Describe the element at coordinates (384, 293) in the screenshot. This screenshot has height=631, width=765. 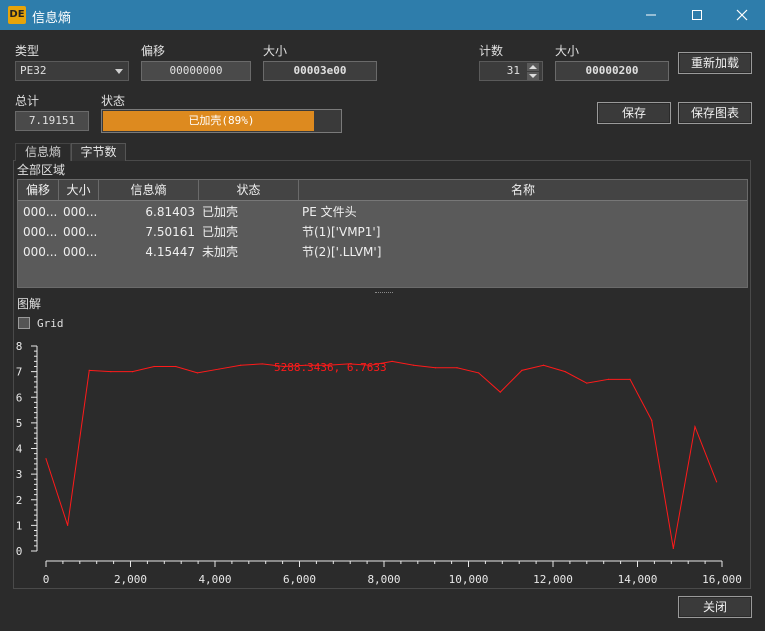
I see `splitter-handle` at that location.